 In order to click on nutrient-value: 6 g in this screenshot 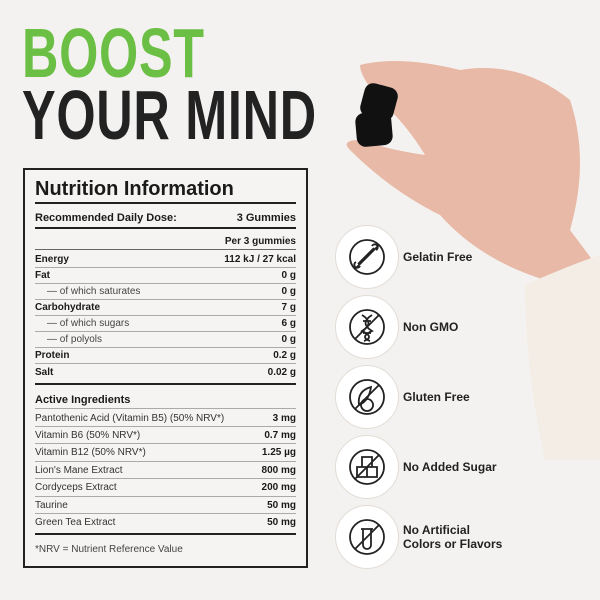, I will do `click(288, 323)`.